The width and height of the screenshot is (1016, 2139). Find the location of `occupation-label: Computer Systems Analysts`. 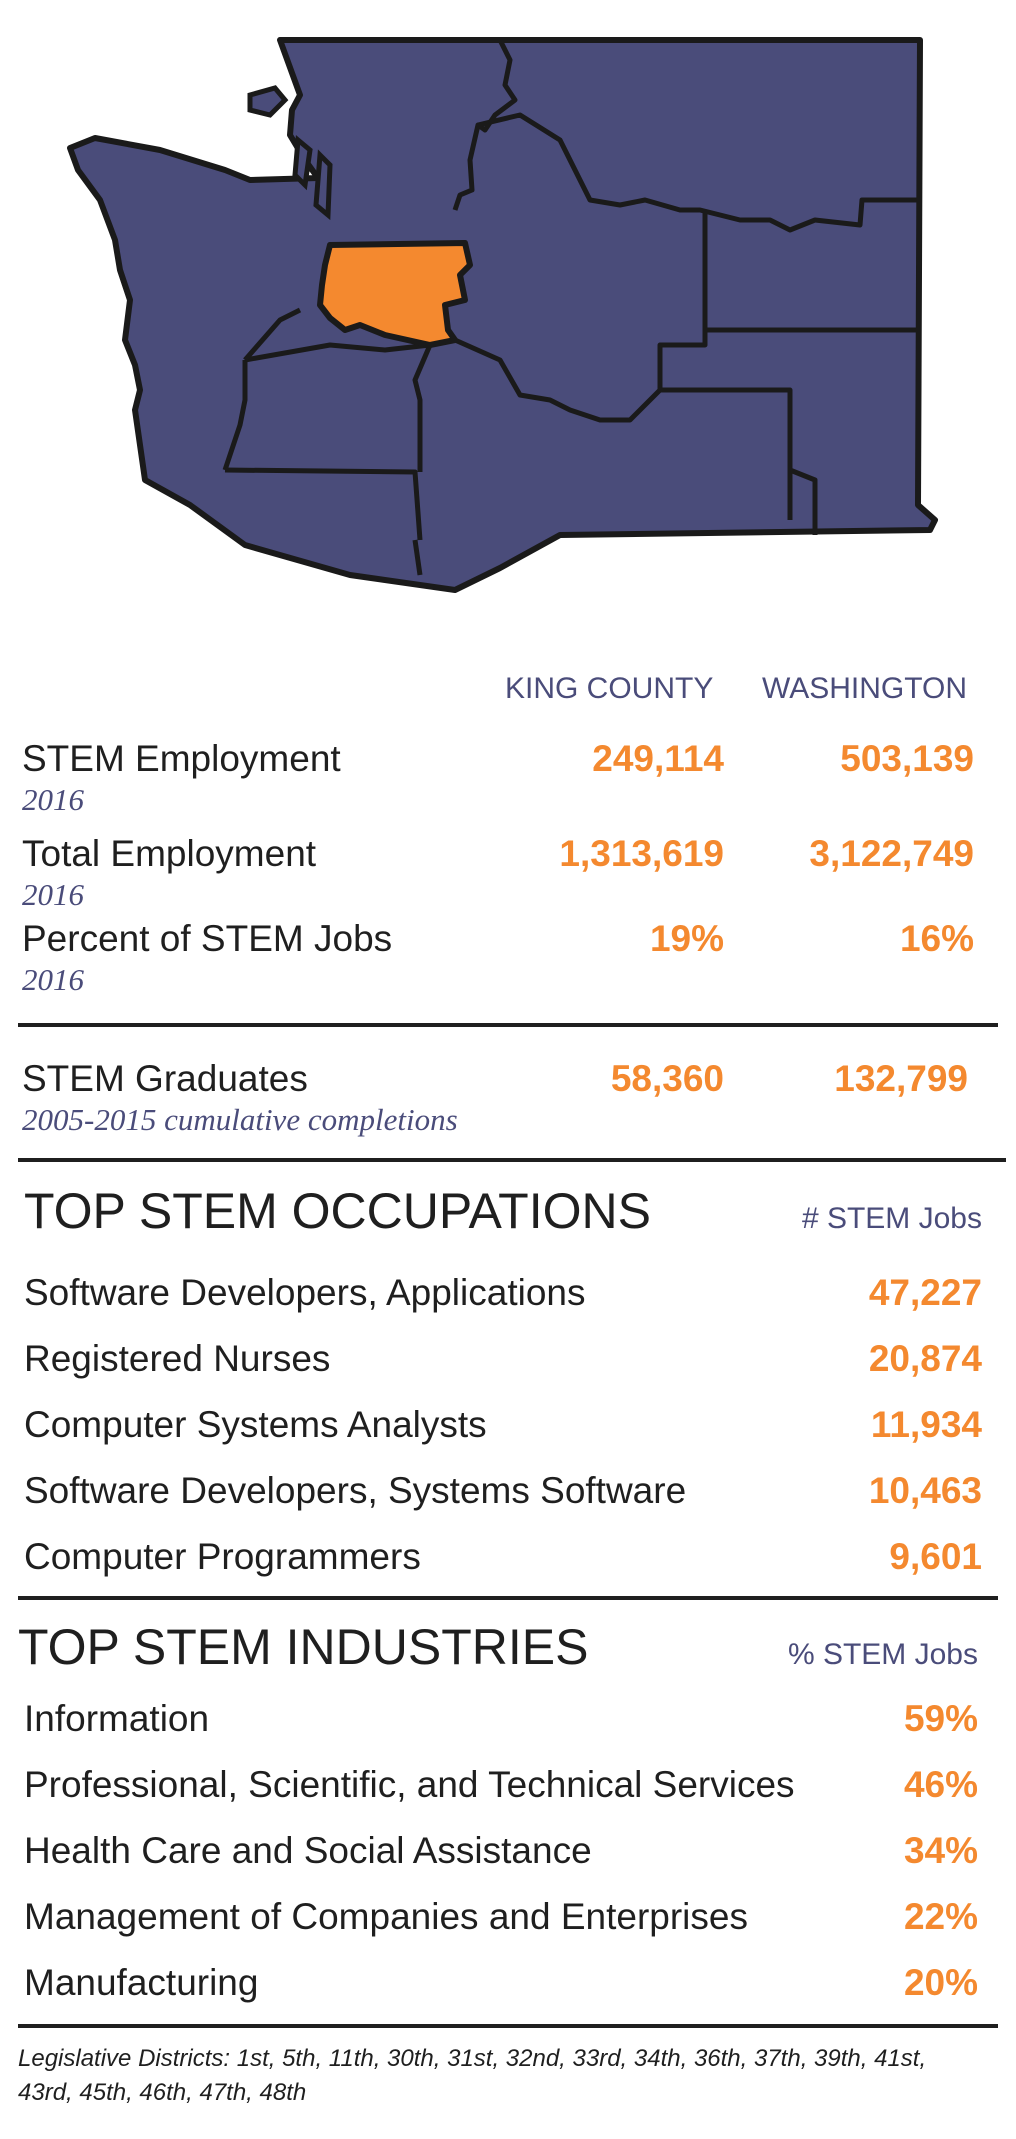

occupation-label: Computer Systems Analysts is located at coordinates (255, 1424).